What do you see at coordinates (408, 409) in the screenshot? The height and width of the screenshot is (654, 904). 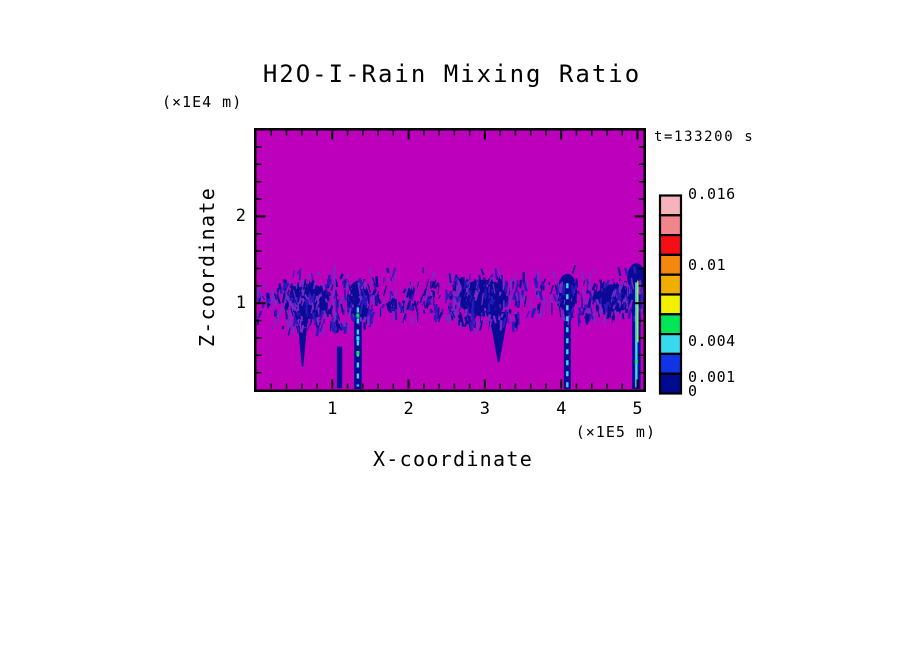 I see `x-tick-label: 2` at bounding box center [408, 409].